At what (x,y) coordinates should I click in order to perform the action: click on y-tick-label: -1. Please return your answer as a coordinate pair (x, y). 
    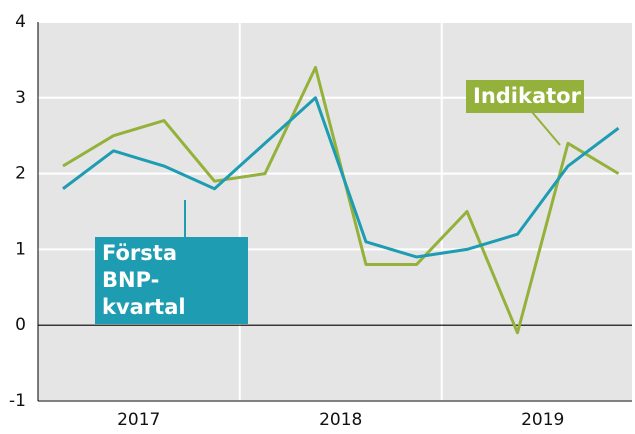
    Looking at the image, I should click on (17, 401).